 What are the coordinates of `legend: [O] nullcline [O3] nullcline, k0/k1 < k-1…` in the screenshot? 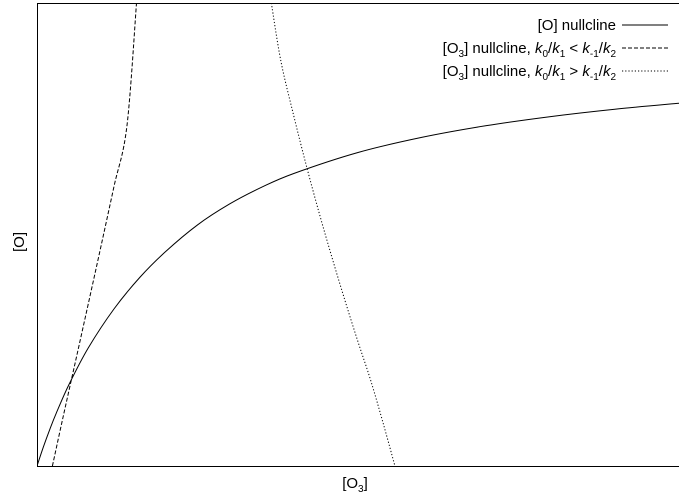 It's located at (555, 50).